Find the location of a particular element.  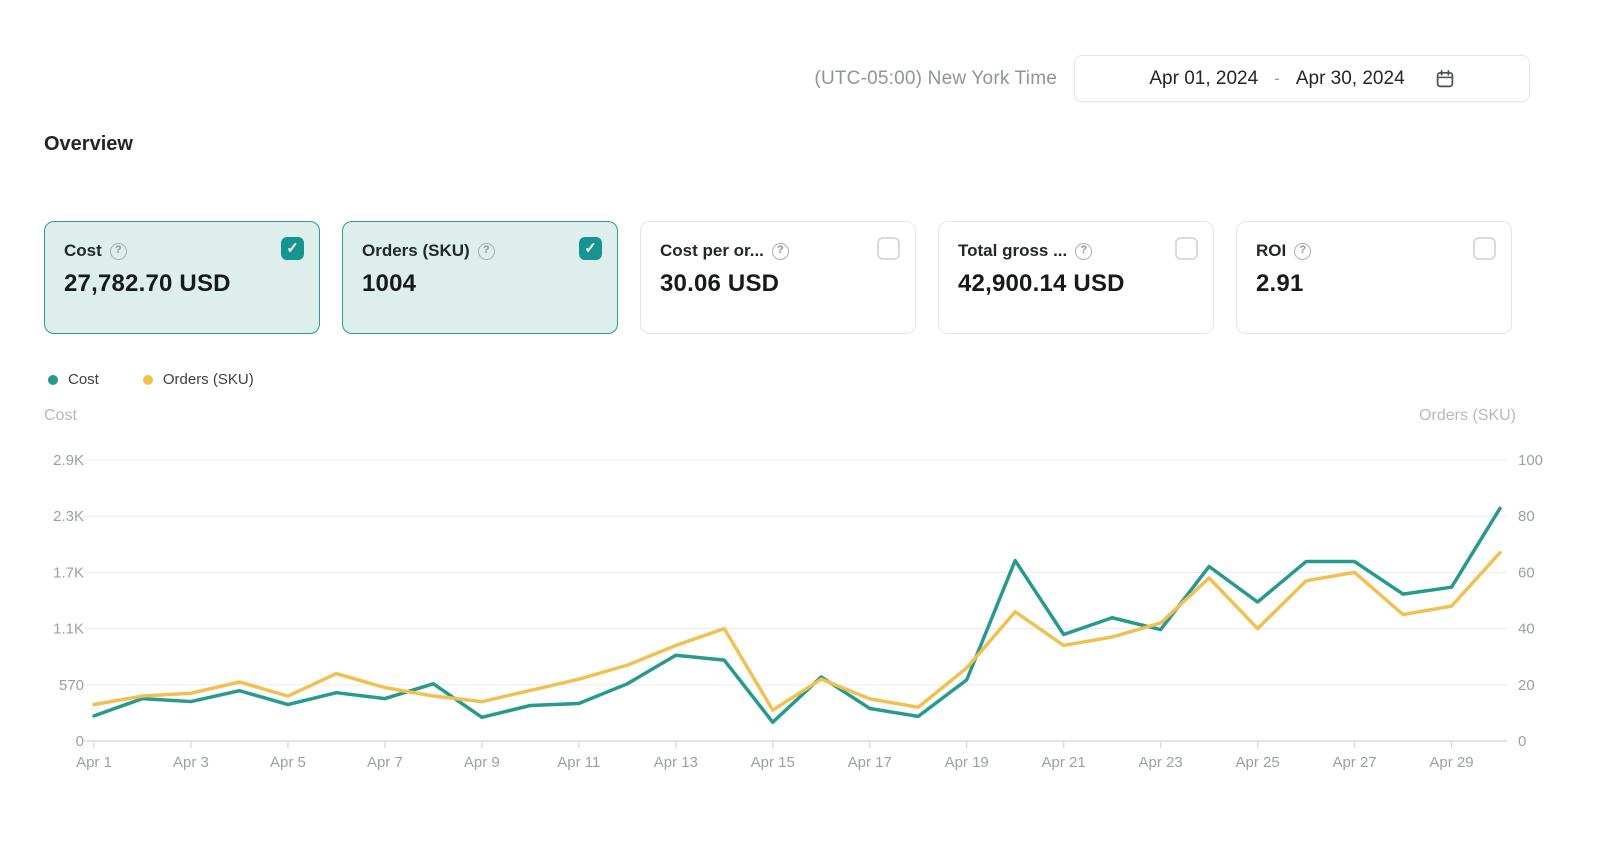

x-axis-label: Apr 11 is located at coordinates (578, 762).